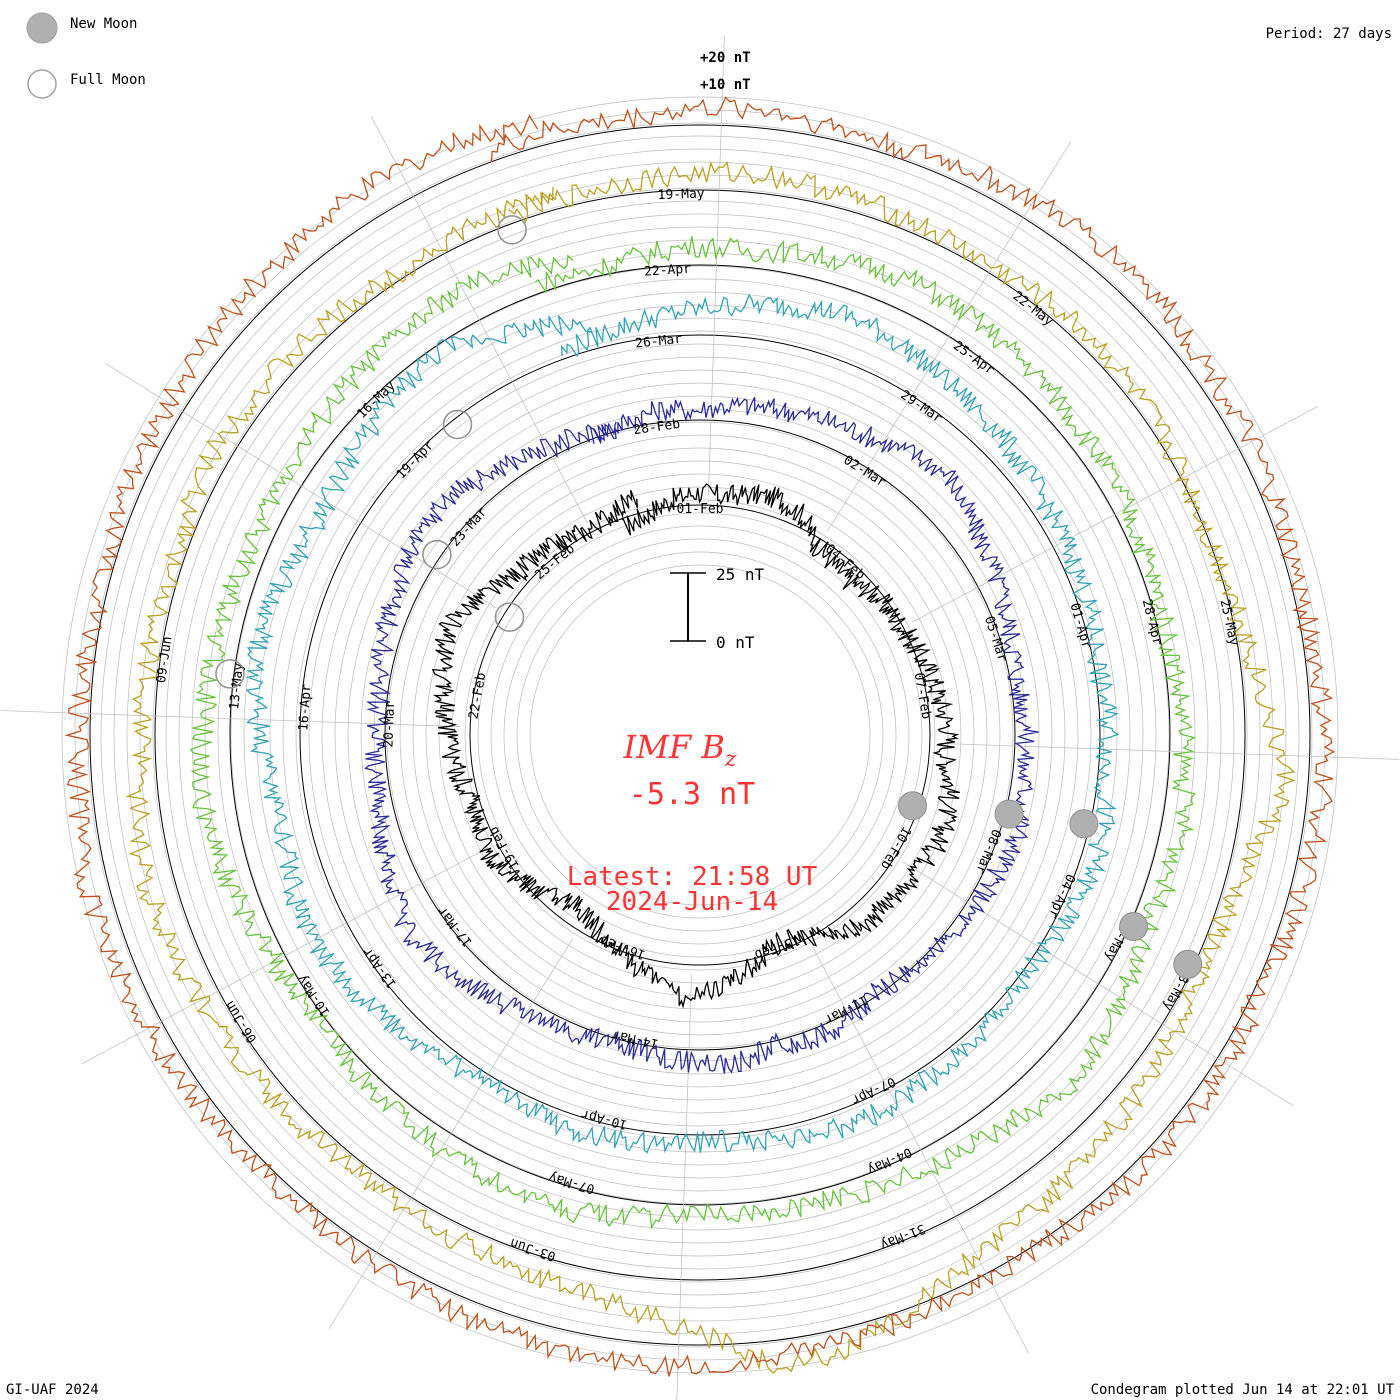 The width and height of the screenshot is (1400, 1400). Describe the element at coordinates (380, 967) in the screenshot. I see `date-label: 13-Apr` at that location.